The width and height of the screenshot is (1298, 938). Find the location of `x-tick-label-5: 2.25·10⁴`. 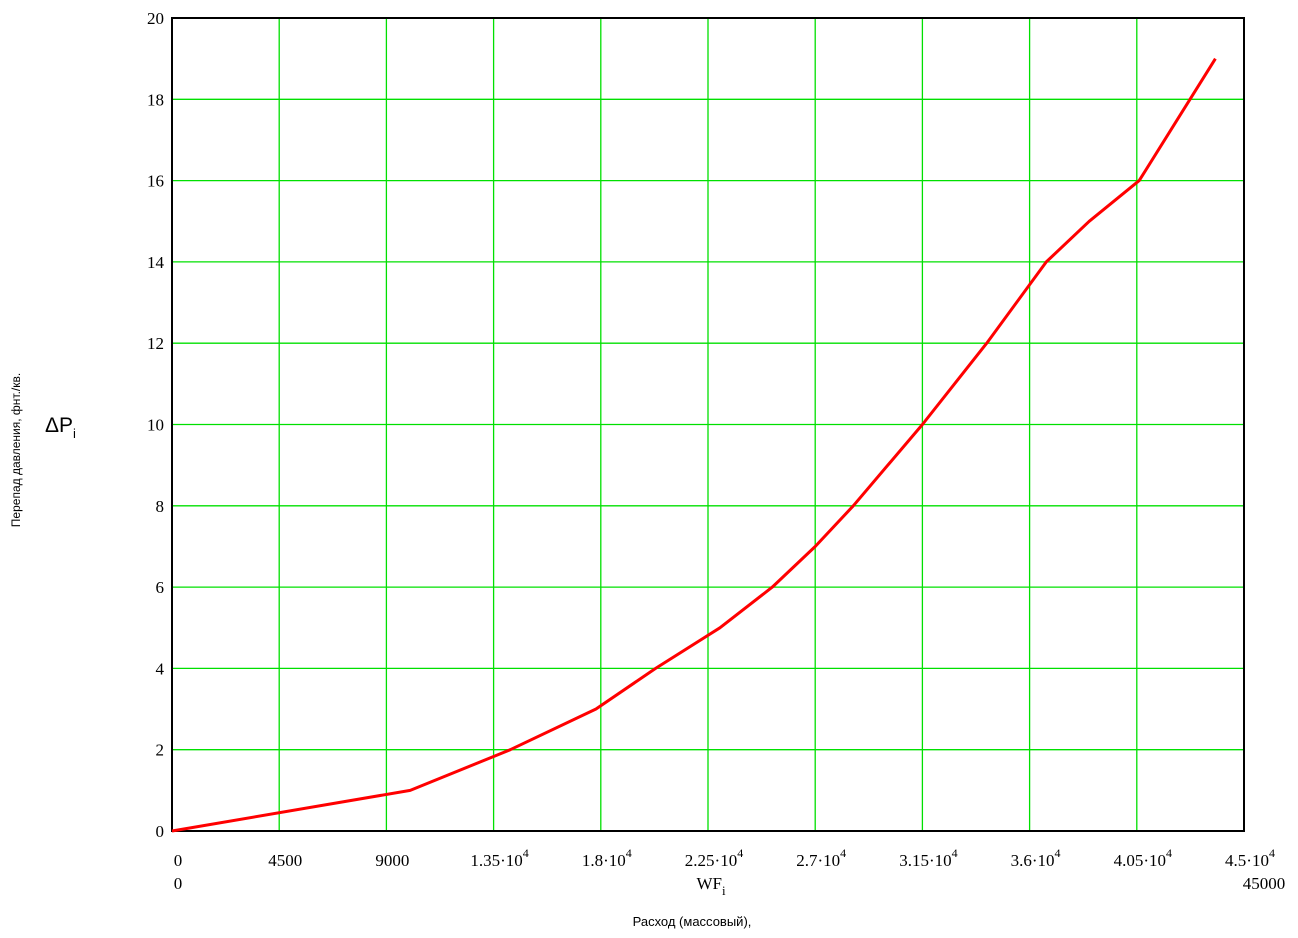

x-tick-label-5: 2.25·10⁴ is located at coordinates (714, 858).